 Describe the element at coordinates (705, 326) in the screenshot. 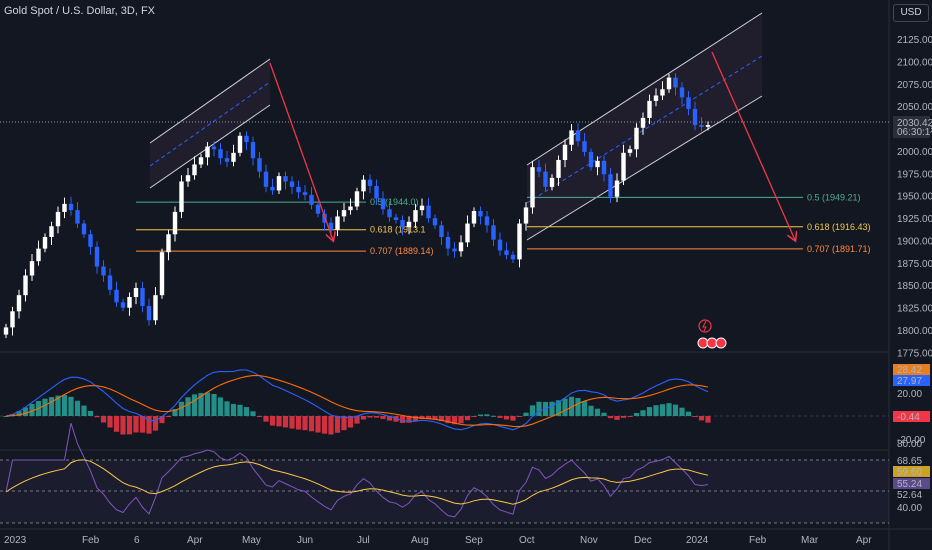

I see `events-icon` at that location.